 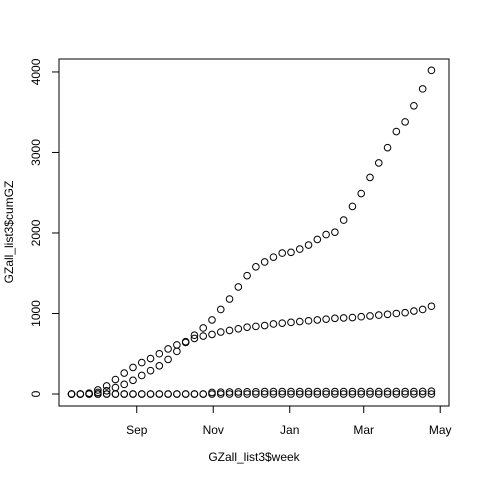 What do you see at coordinates (36, 313) in the screenshot?
I see `y-tick-label: 1000` at bounding box center [36, 313].